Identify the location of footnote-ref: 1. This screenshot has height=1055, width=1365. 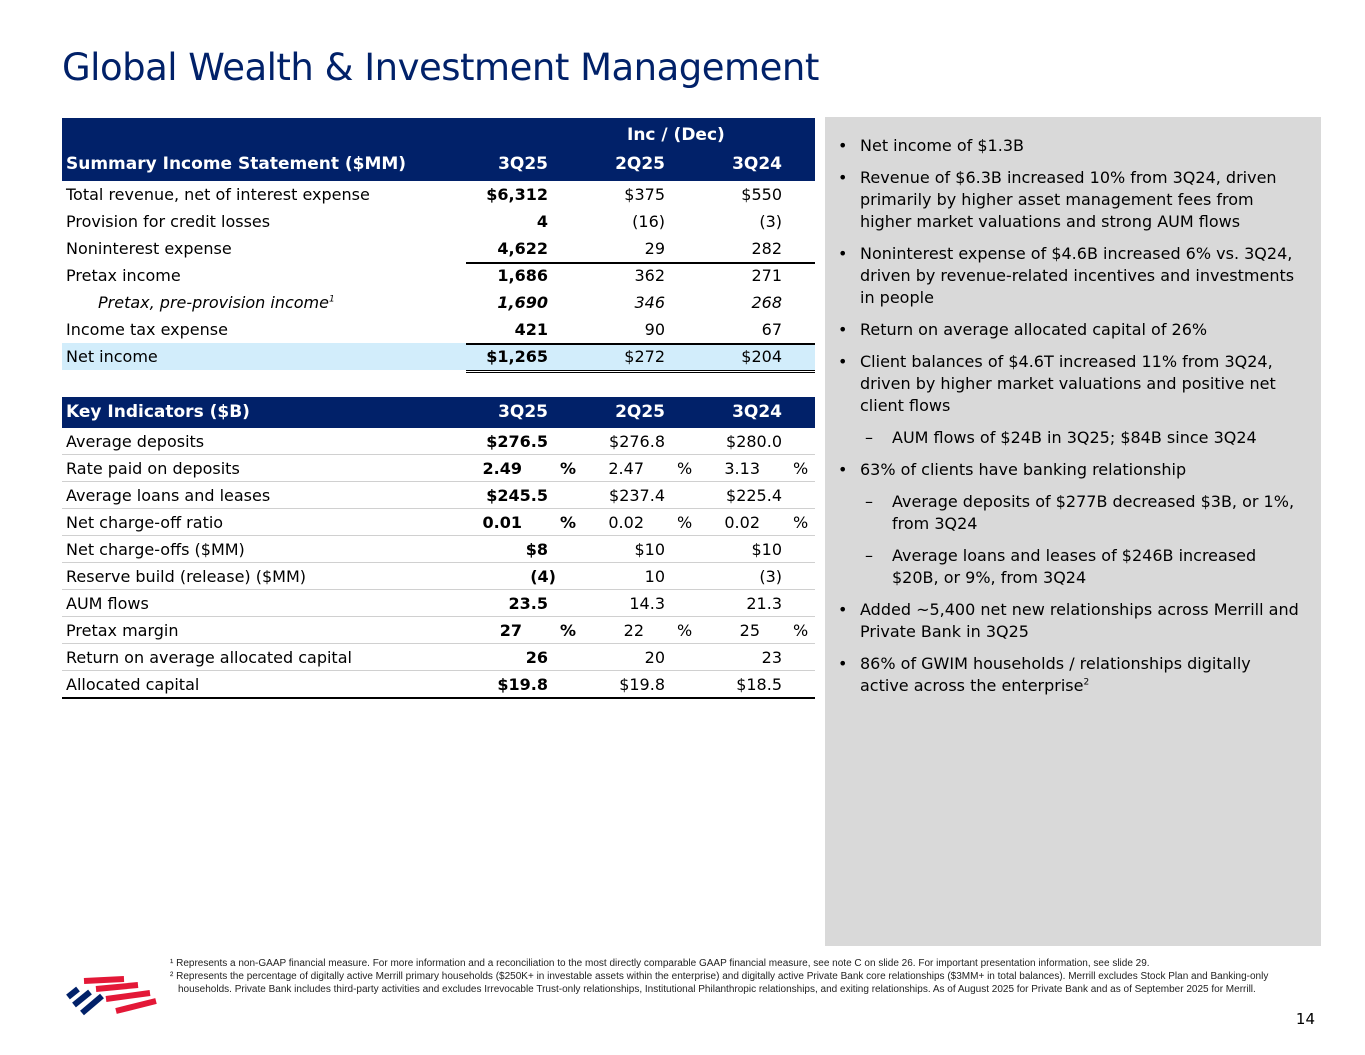
(331, 299).